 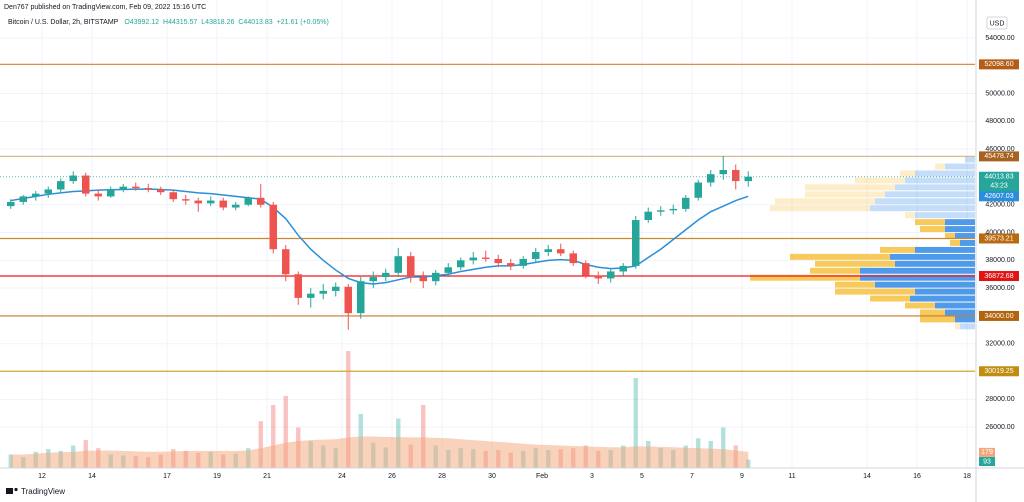 What do you see at coordinates (862, 243) in the screenshot?
I see `volume-profile` at bounding box center [862, 243].